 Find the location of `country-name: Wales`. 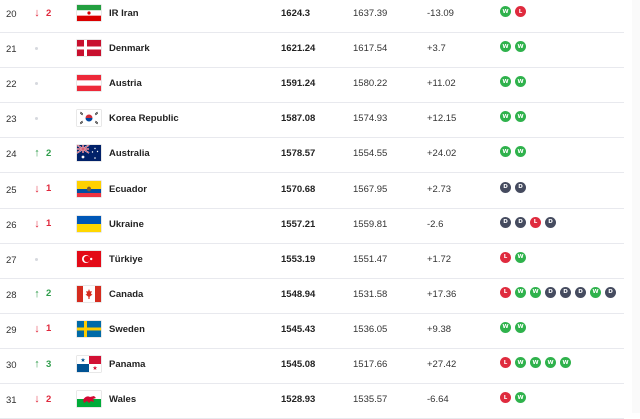

country-name: Wales is located at coordinates (123, 400).